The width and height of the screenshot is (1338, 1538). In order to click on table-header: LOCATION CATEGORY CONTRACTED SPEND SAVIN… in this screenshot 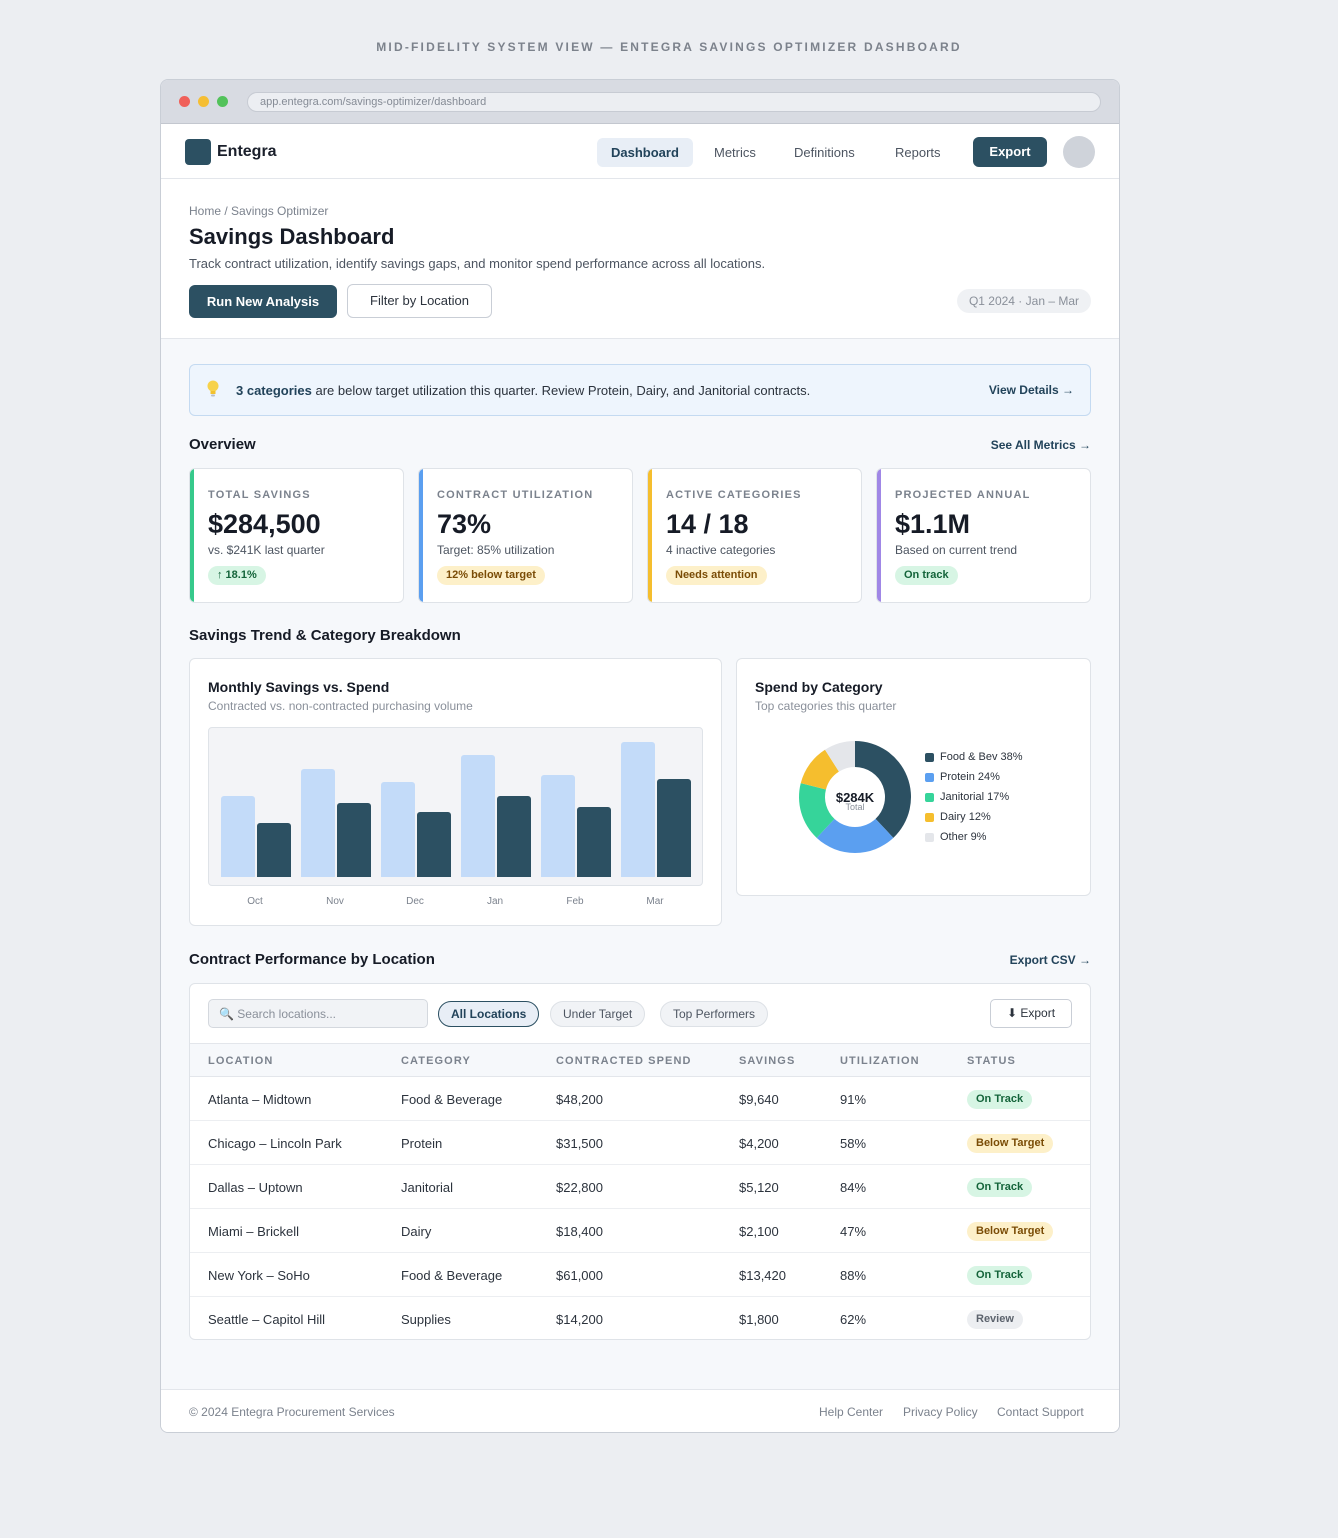, I will do `click(640, 1060)`.